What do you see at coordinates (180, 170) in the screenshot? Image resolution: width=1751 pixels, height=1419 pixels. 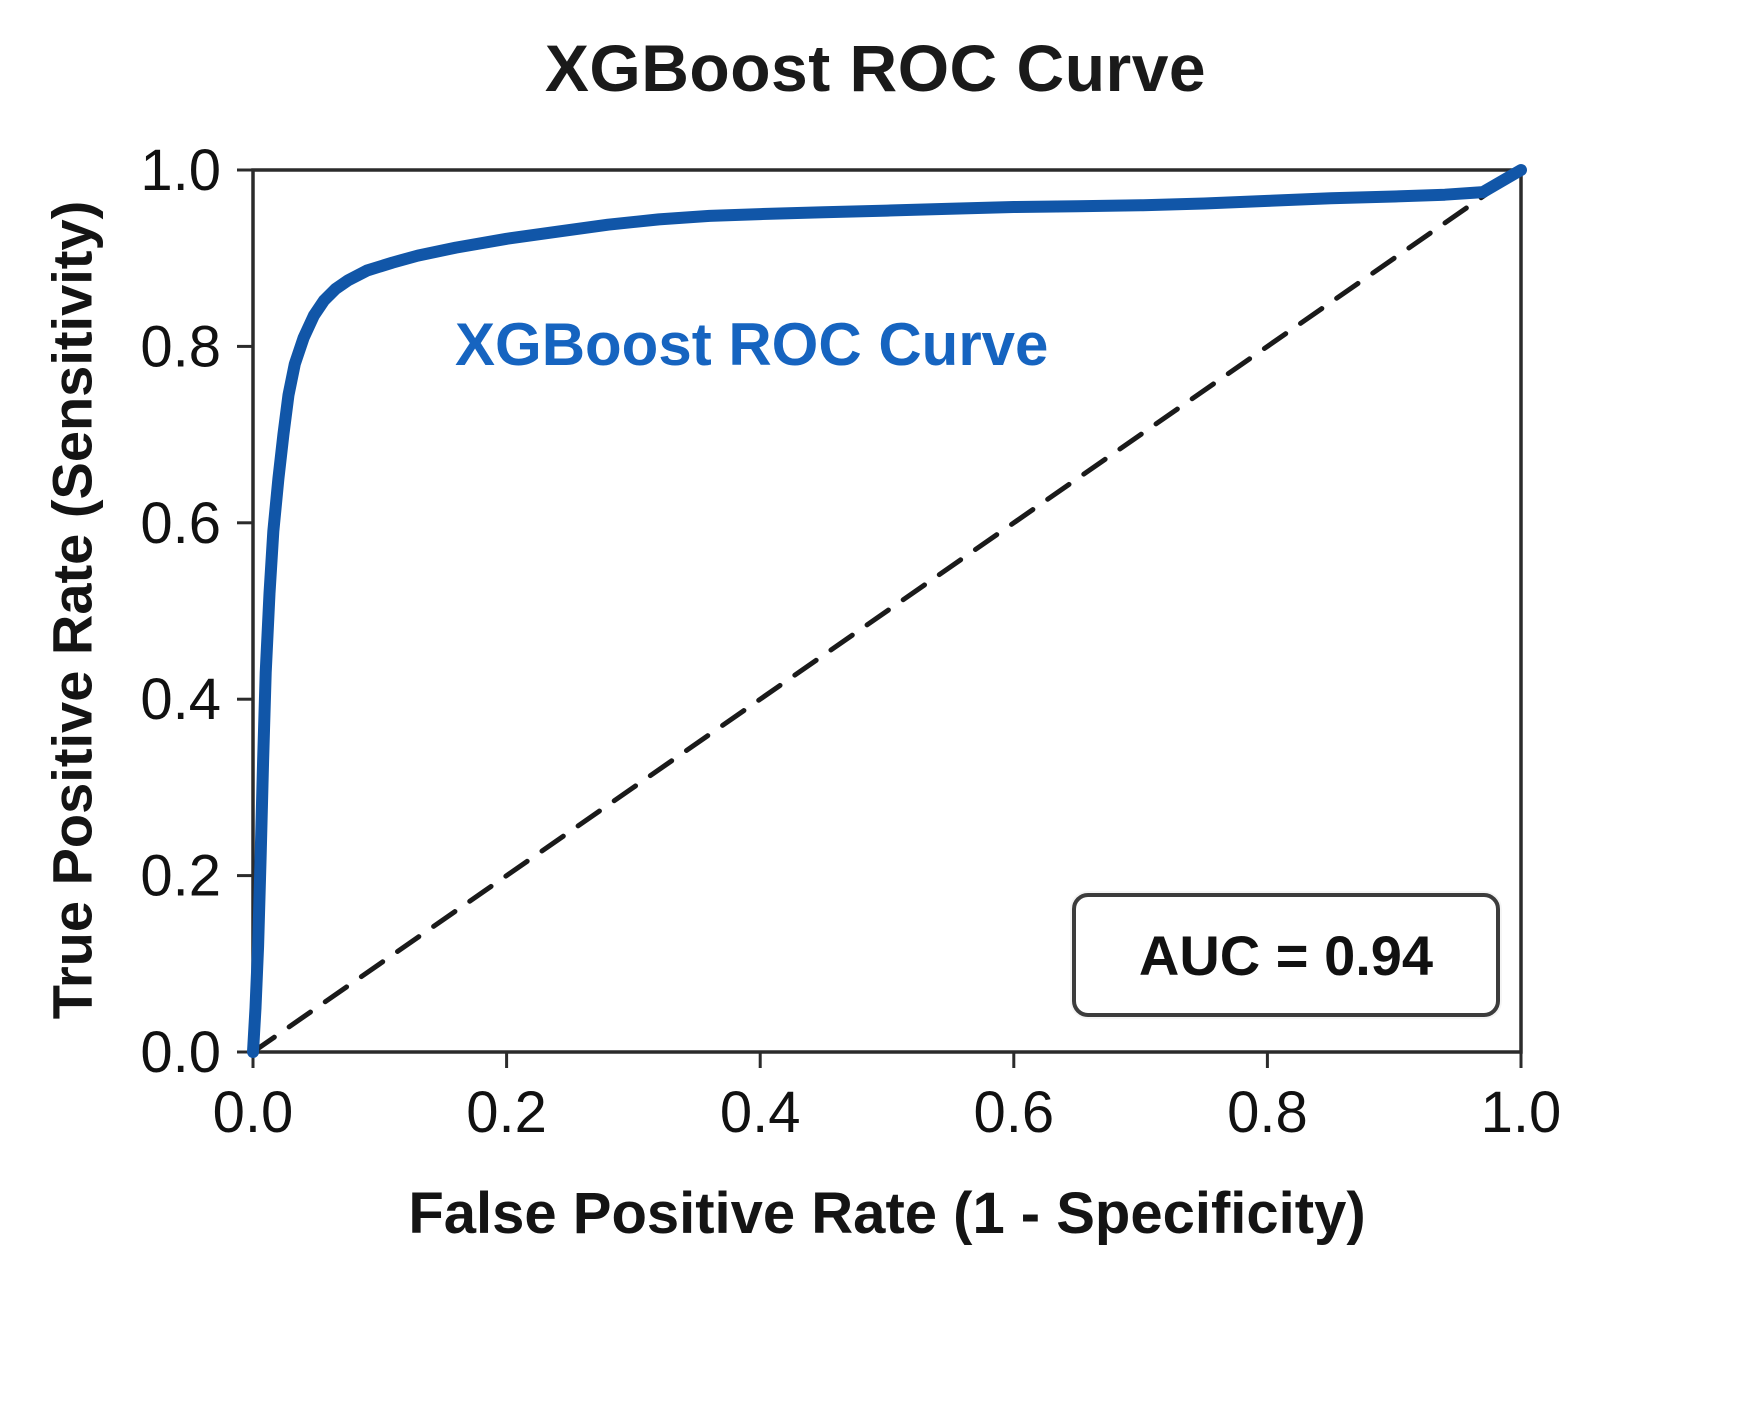 I see `y-tick-label: 1.0` at bounding box center [180, 170].